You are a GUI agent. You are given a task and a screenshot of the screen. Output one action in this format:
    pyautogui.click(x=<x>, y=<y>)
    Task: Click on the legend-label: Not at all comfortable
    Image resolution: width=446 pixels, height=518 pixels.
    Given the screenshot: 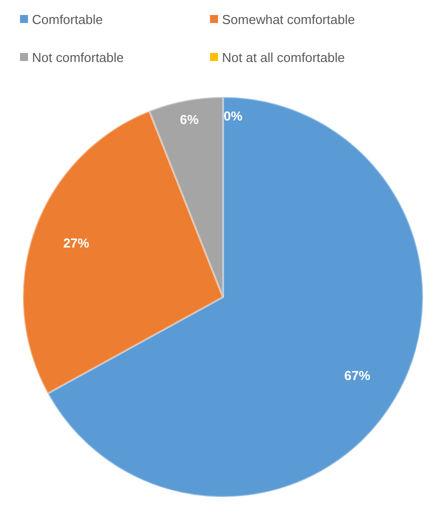 What is the action you would take?
    pyautogui.click(x=283, y=57)
    